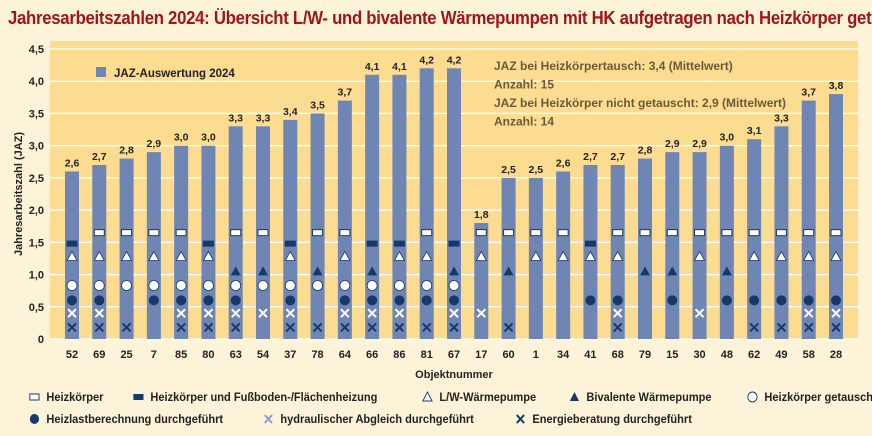 This screenshot has width=872, height=436. Describe the element at coordinates (481, 215) in the screenshot. I see `data-label: 1,8` at that location.